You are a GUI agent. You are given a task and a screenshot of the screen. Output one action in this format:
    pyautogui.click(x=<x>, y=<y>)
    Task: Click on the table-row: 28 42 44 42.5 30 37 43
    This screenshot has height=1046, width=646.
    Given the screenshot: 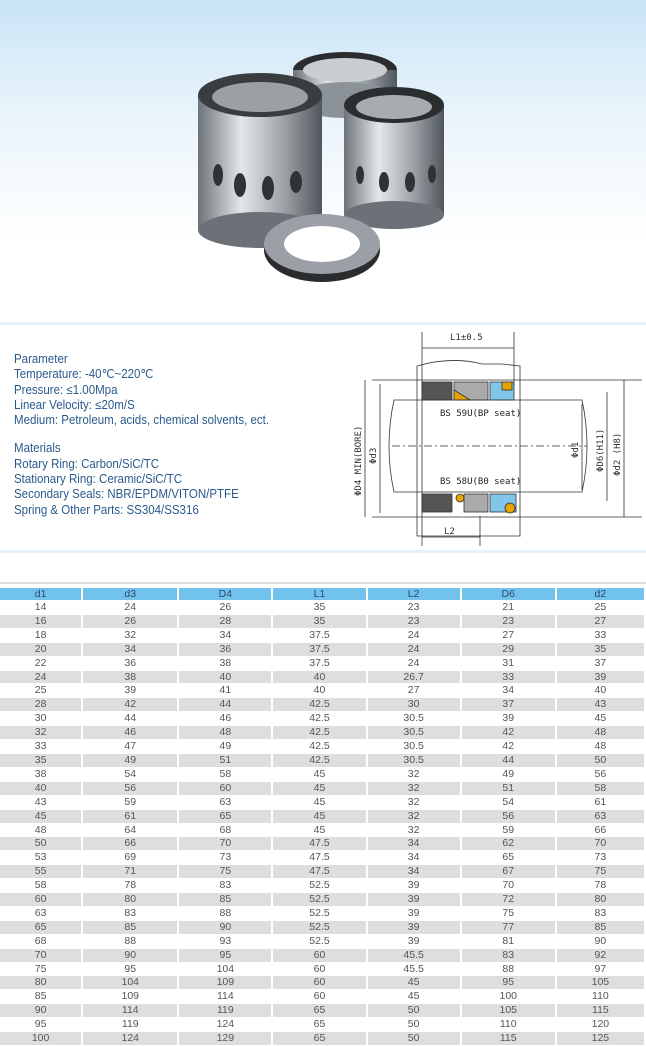 What is the action you would take?
    pyautogui.click(x=322, y=705)
    